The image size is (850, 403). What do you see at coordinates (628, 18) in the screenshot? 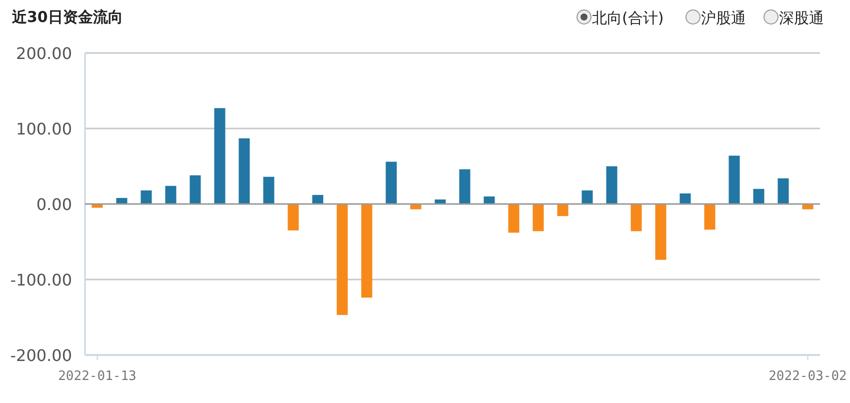
I see `text: 北向(合计)` at bounding box center [628, 18].